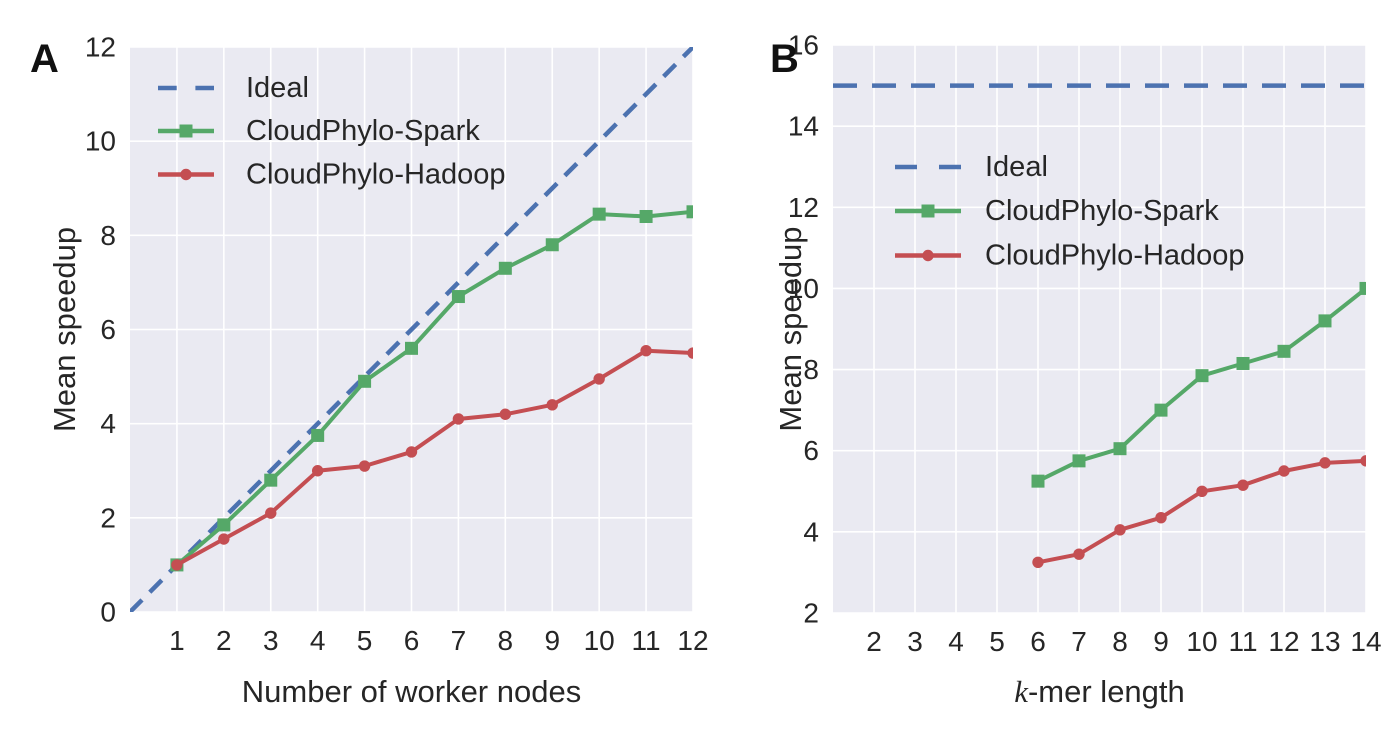 This screenshot has height=743, width=1391. What do you see at coordinates (434, 457) in the screenshot?
I see `series-line-cloudphylo-hadoop` at bounding box center [434, 457].